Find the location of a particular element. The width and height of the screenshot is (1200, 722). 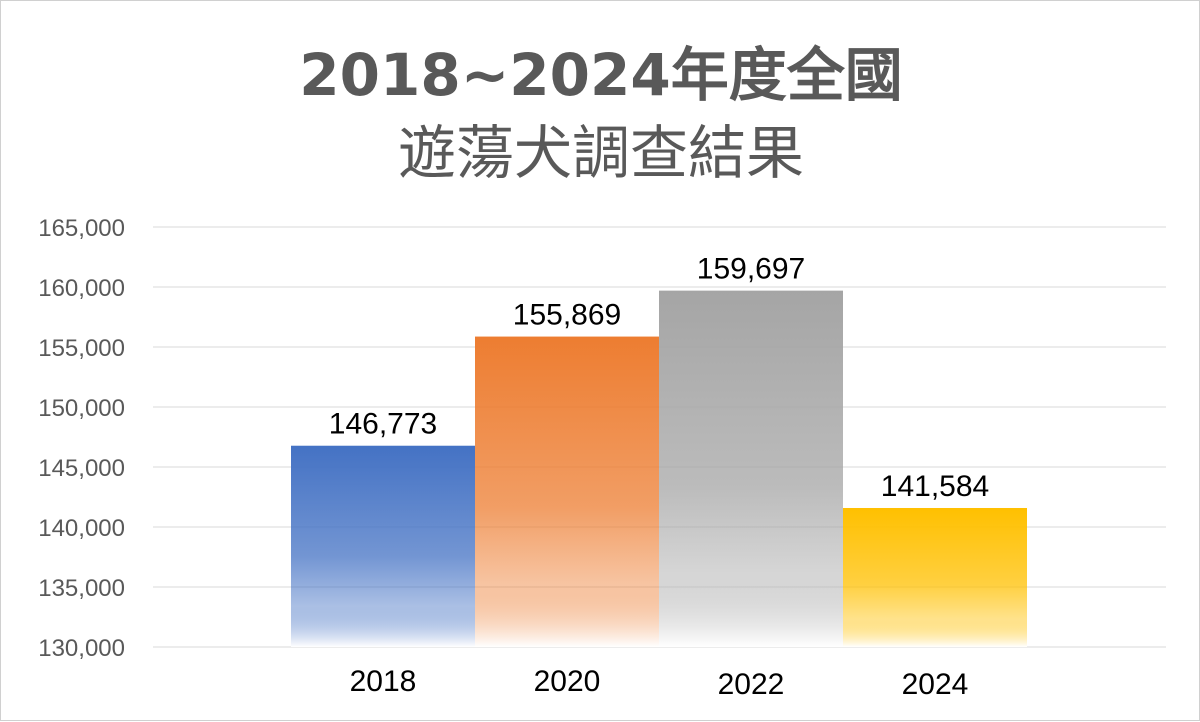

y-tick-label: 130,000 is located at coordinates (81, 648).